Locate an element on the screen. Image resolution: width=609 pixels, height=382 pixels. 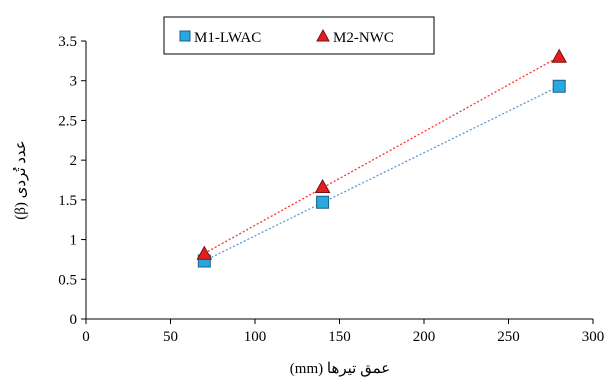
legend: M1-LWAC M2-NWC is located at coordinates (299, 35).